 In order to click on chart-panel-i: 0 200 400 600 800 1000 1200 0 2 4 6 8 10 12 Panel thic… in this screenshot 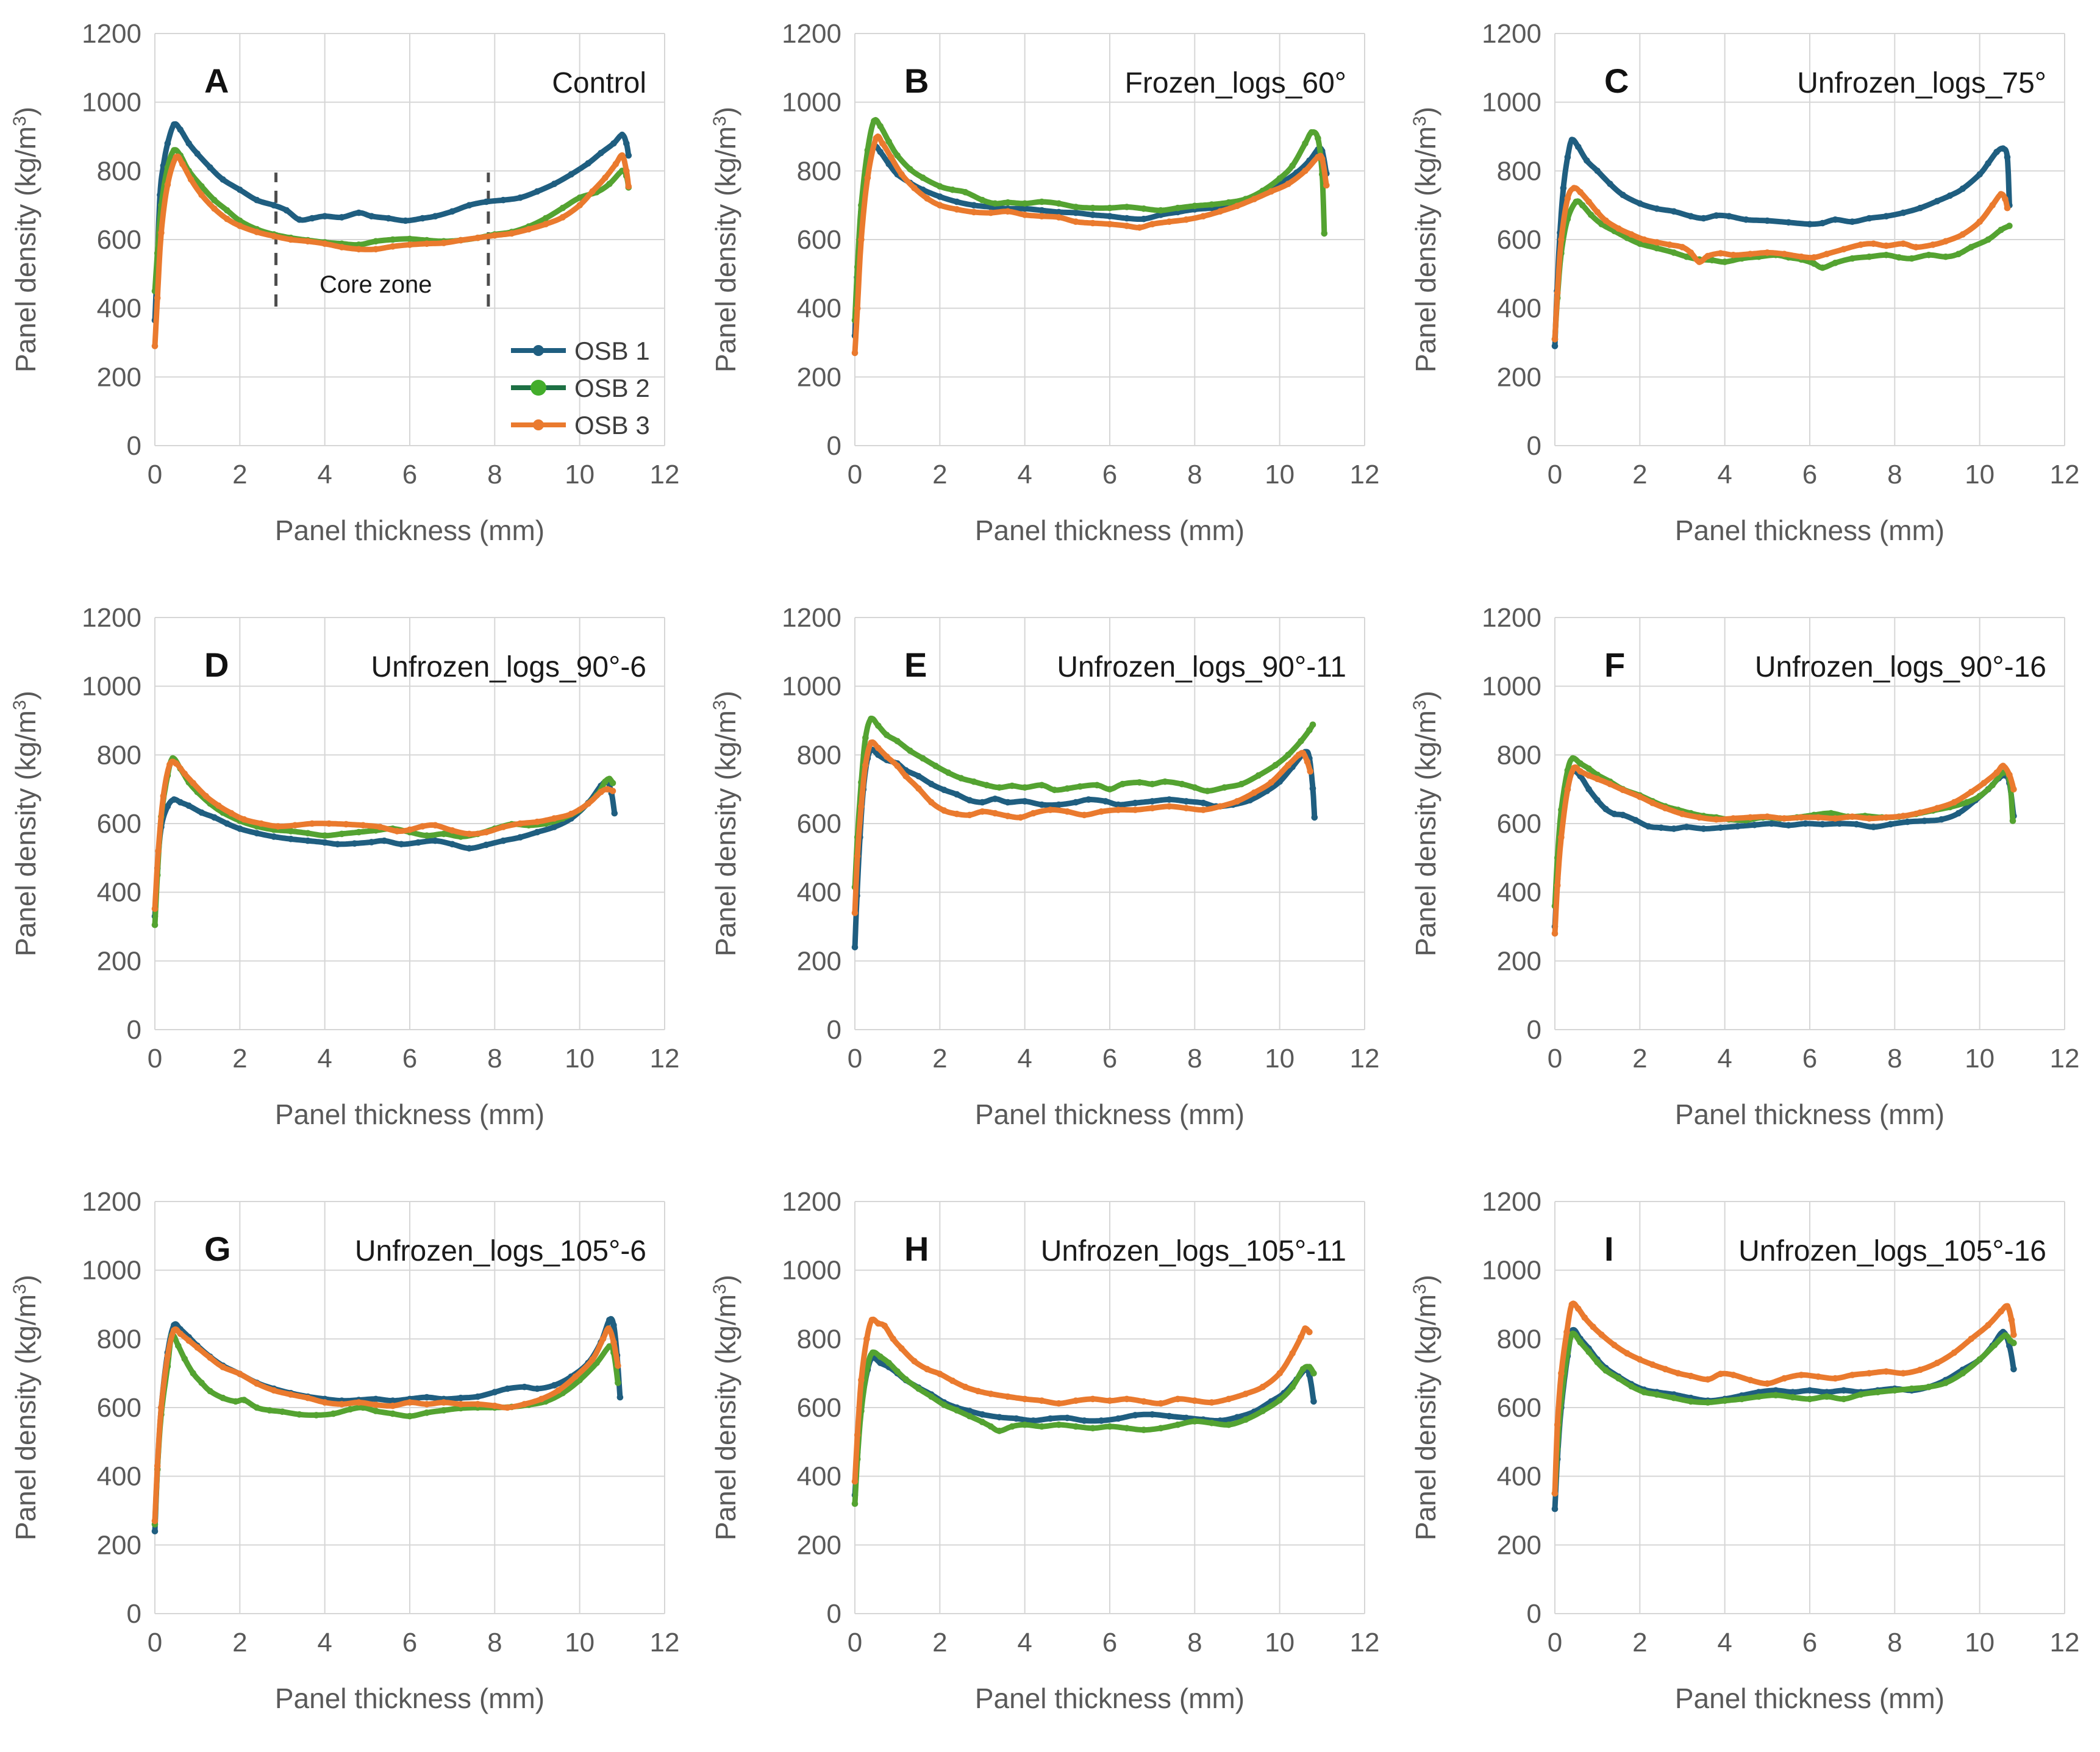, I will do `click(1750, 1460)`.